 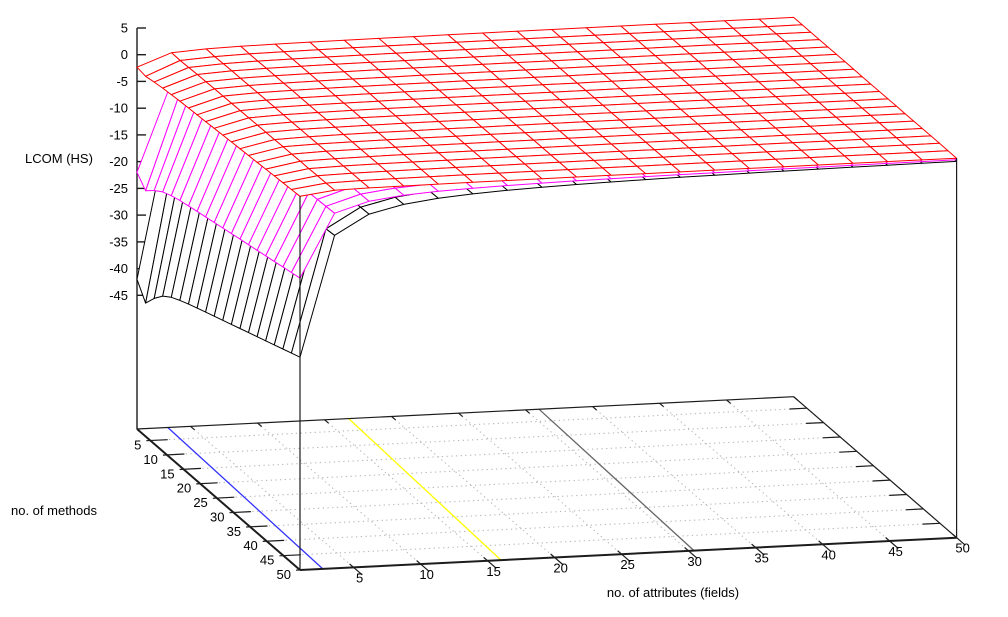 What do you see at coordinates (234, 531) in the screenshot?
I see `methods-tick-label: 35` at bounding box center [234, 531].